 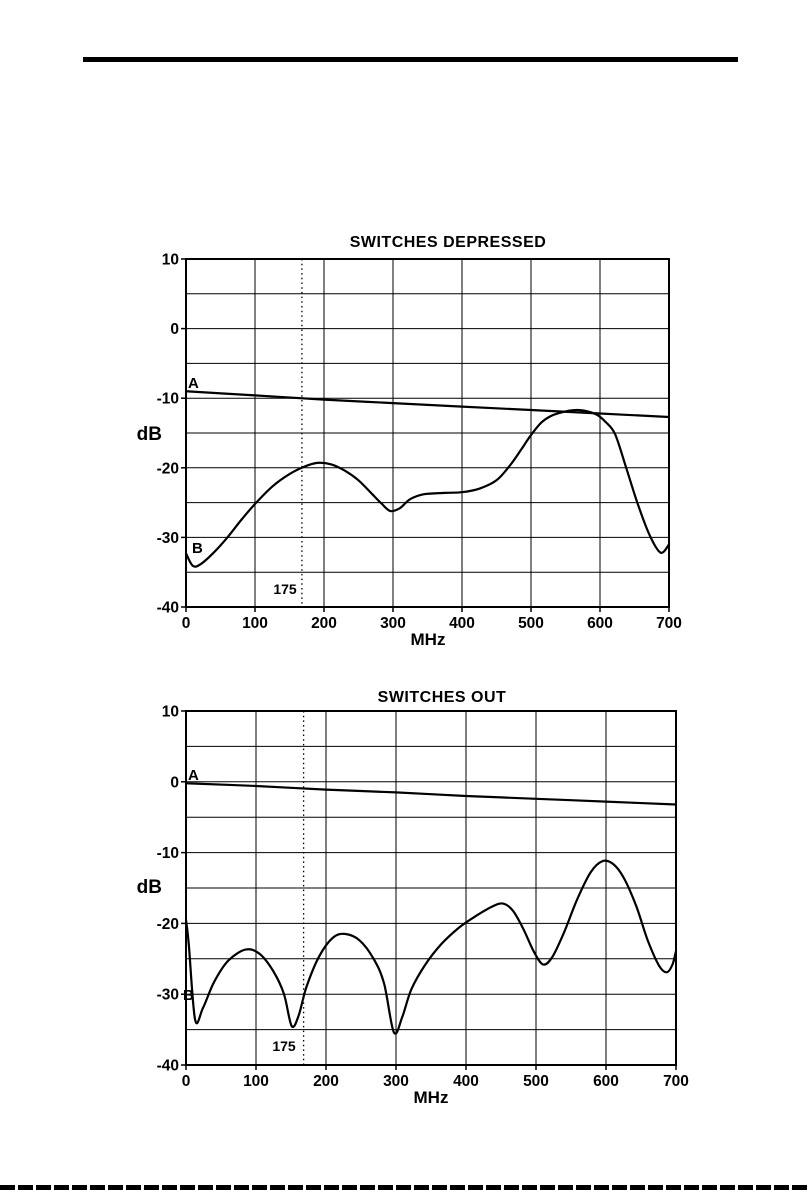 What do you see at coordinates (404, 1187) in the screenshot?
I see `bottom-dashed-rule` at bounding box center [404, 1187].